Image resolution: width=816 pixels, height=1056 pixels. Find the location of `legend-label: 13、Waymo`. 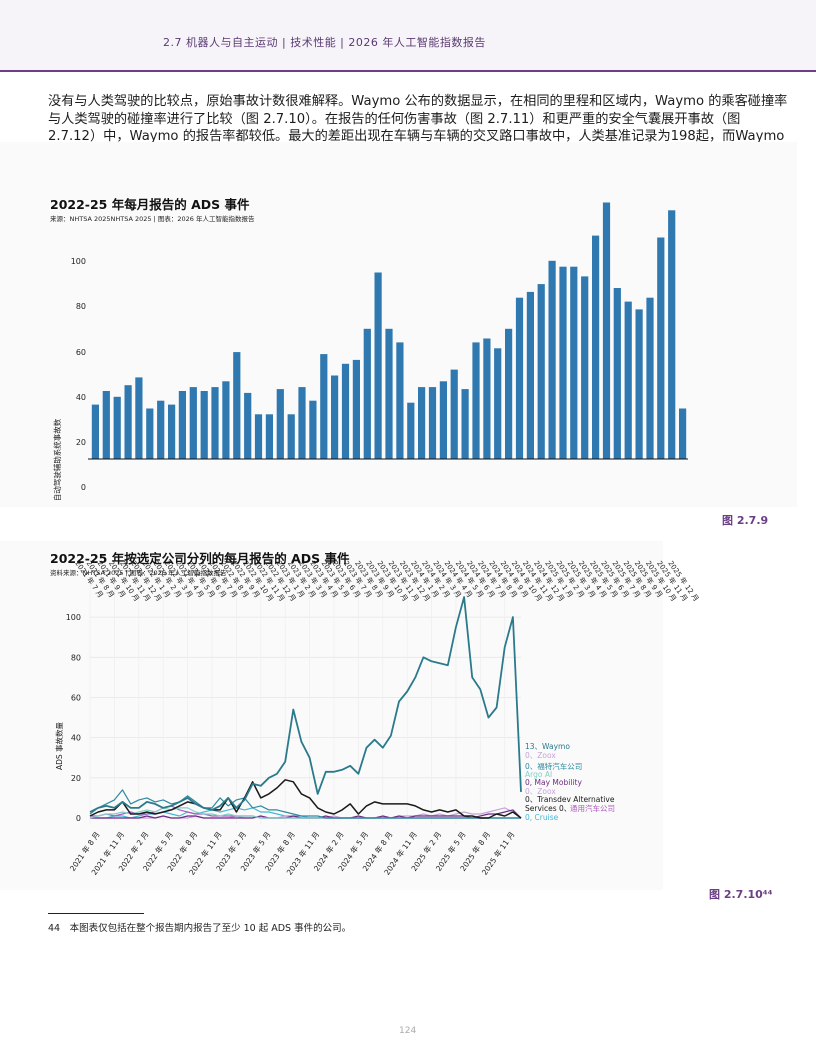

legend-label: 13、Waymo is located at coordinates (547, 746).